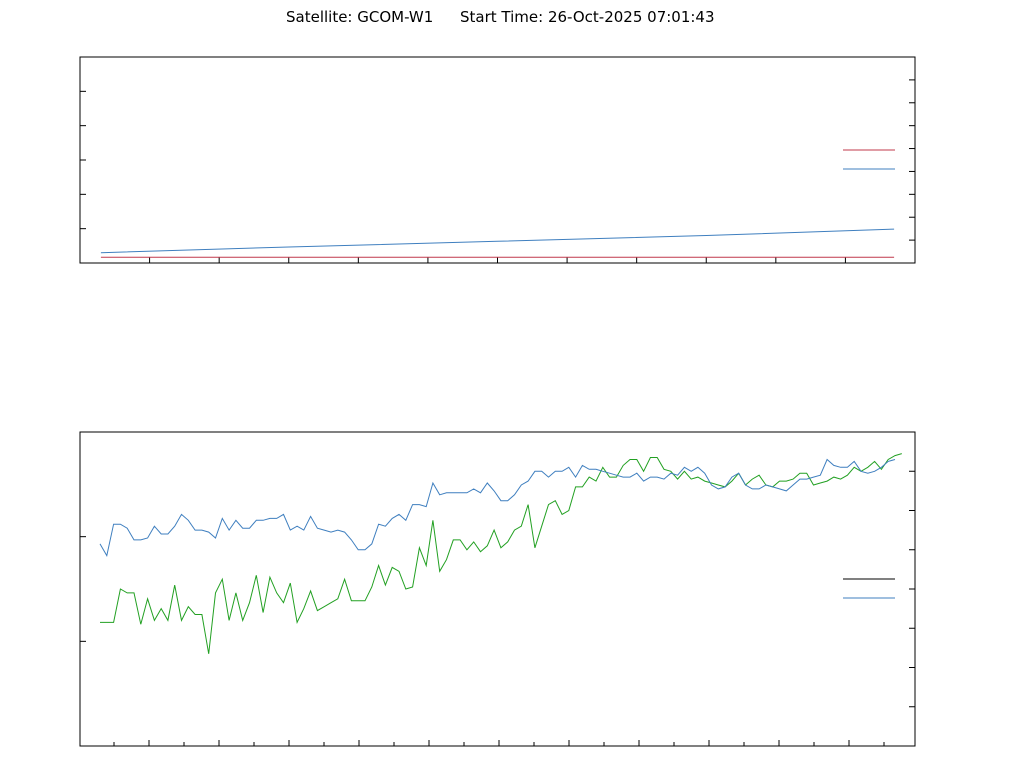 Image resolution: width=1024 pixels, height=768 pixels. Describe the element at coordinates (587, 17) in the screenshot. I see `start-time-label: Start Time: 26-Oct-2025 07:01:43` at that location.